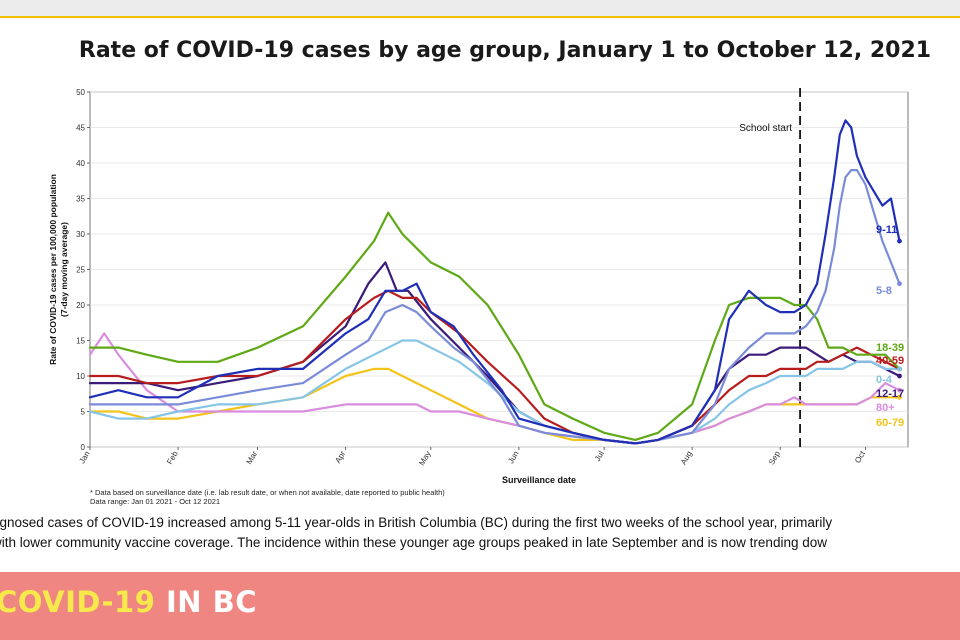 The width and height of the screenshot is (960, 640). What do you see at coordinates (80, 305) in the screenshot?
I see `y-tick-label: 20` at bounding box center [80, 305].